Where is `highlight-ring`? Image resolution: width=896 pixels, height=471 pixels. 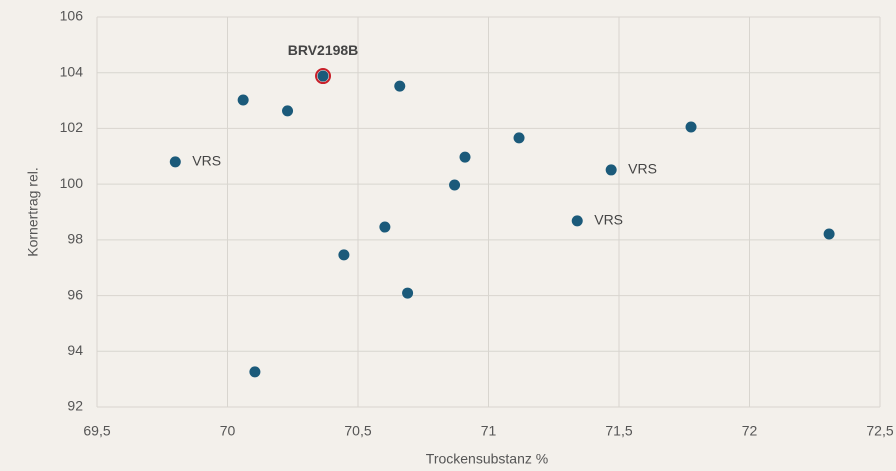 highlight-ring is located at coordinates (323, 76).